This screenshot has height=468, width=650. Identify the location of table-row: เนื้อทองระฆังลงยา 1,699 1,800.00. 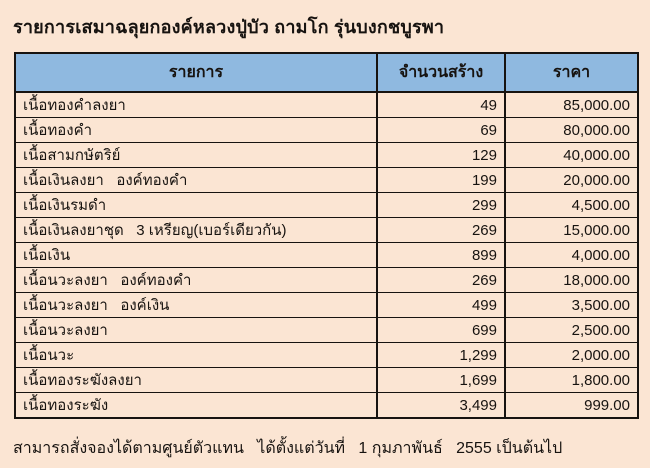
(326, 380).